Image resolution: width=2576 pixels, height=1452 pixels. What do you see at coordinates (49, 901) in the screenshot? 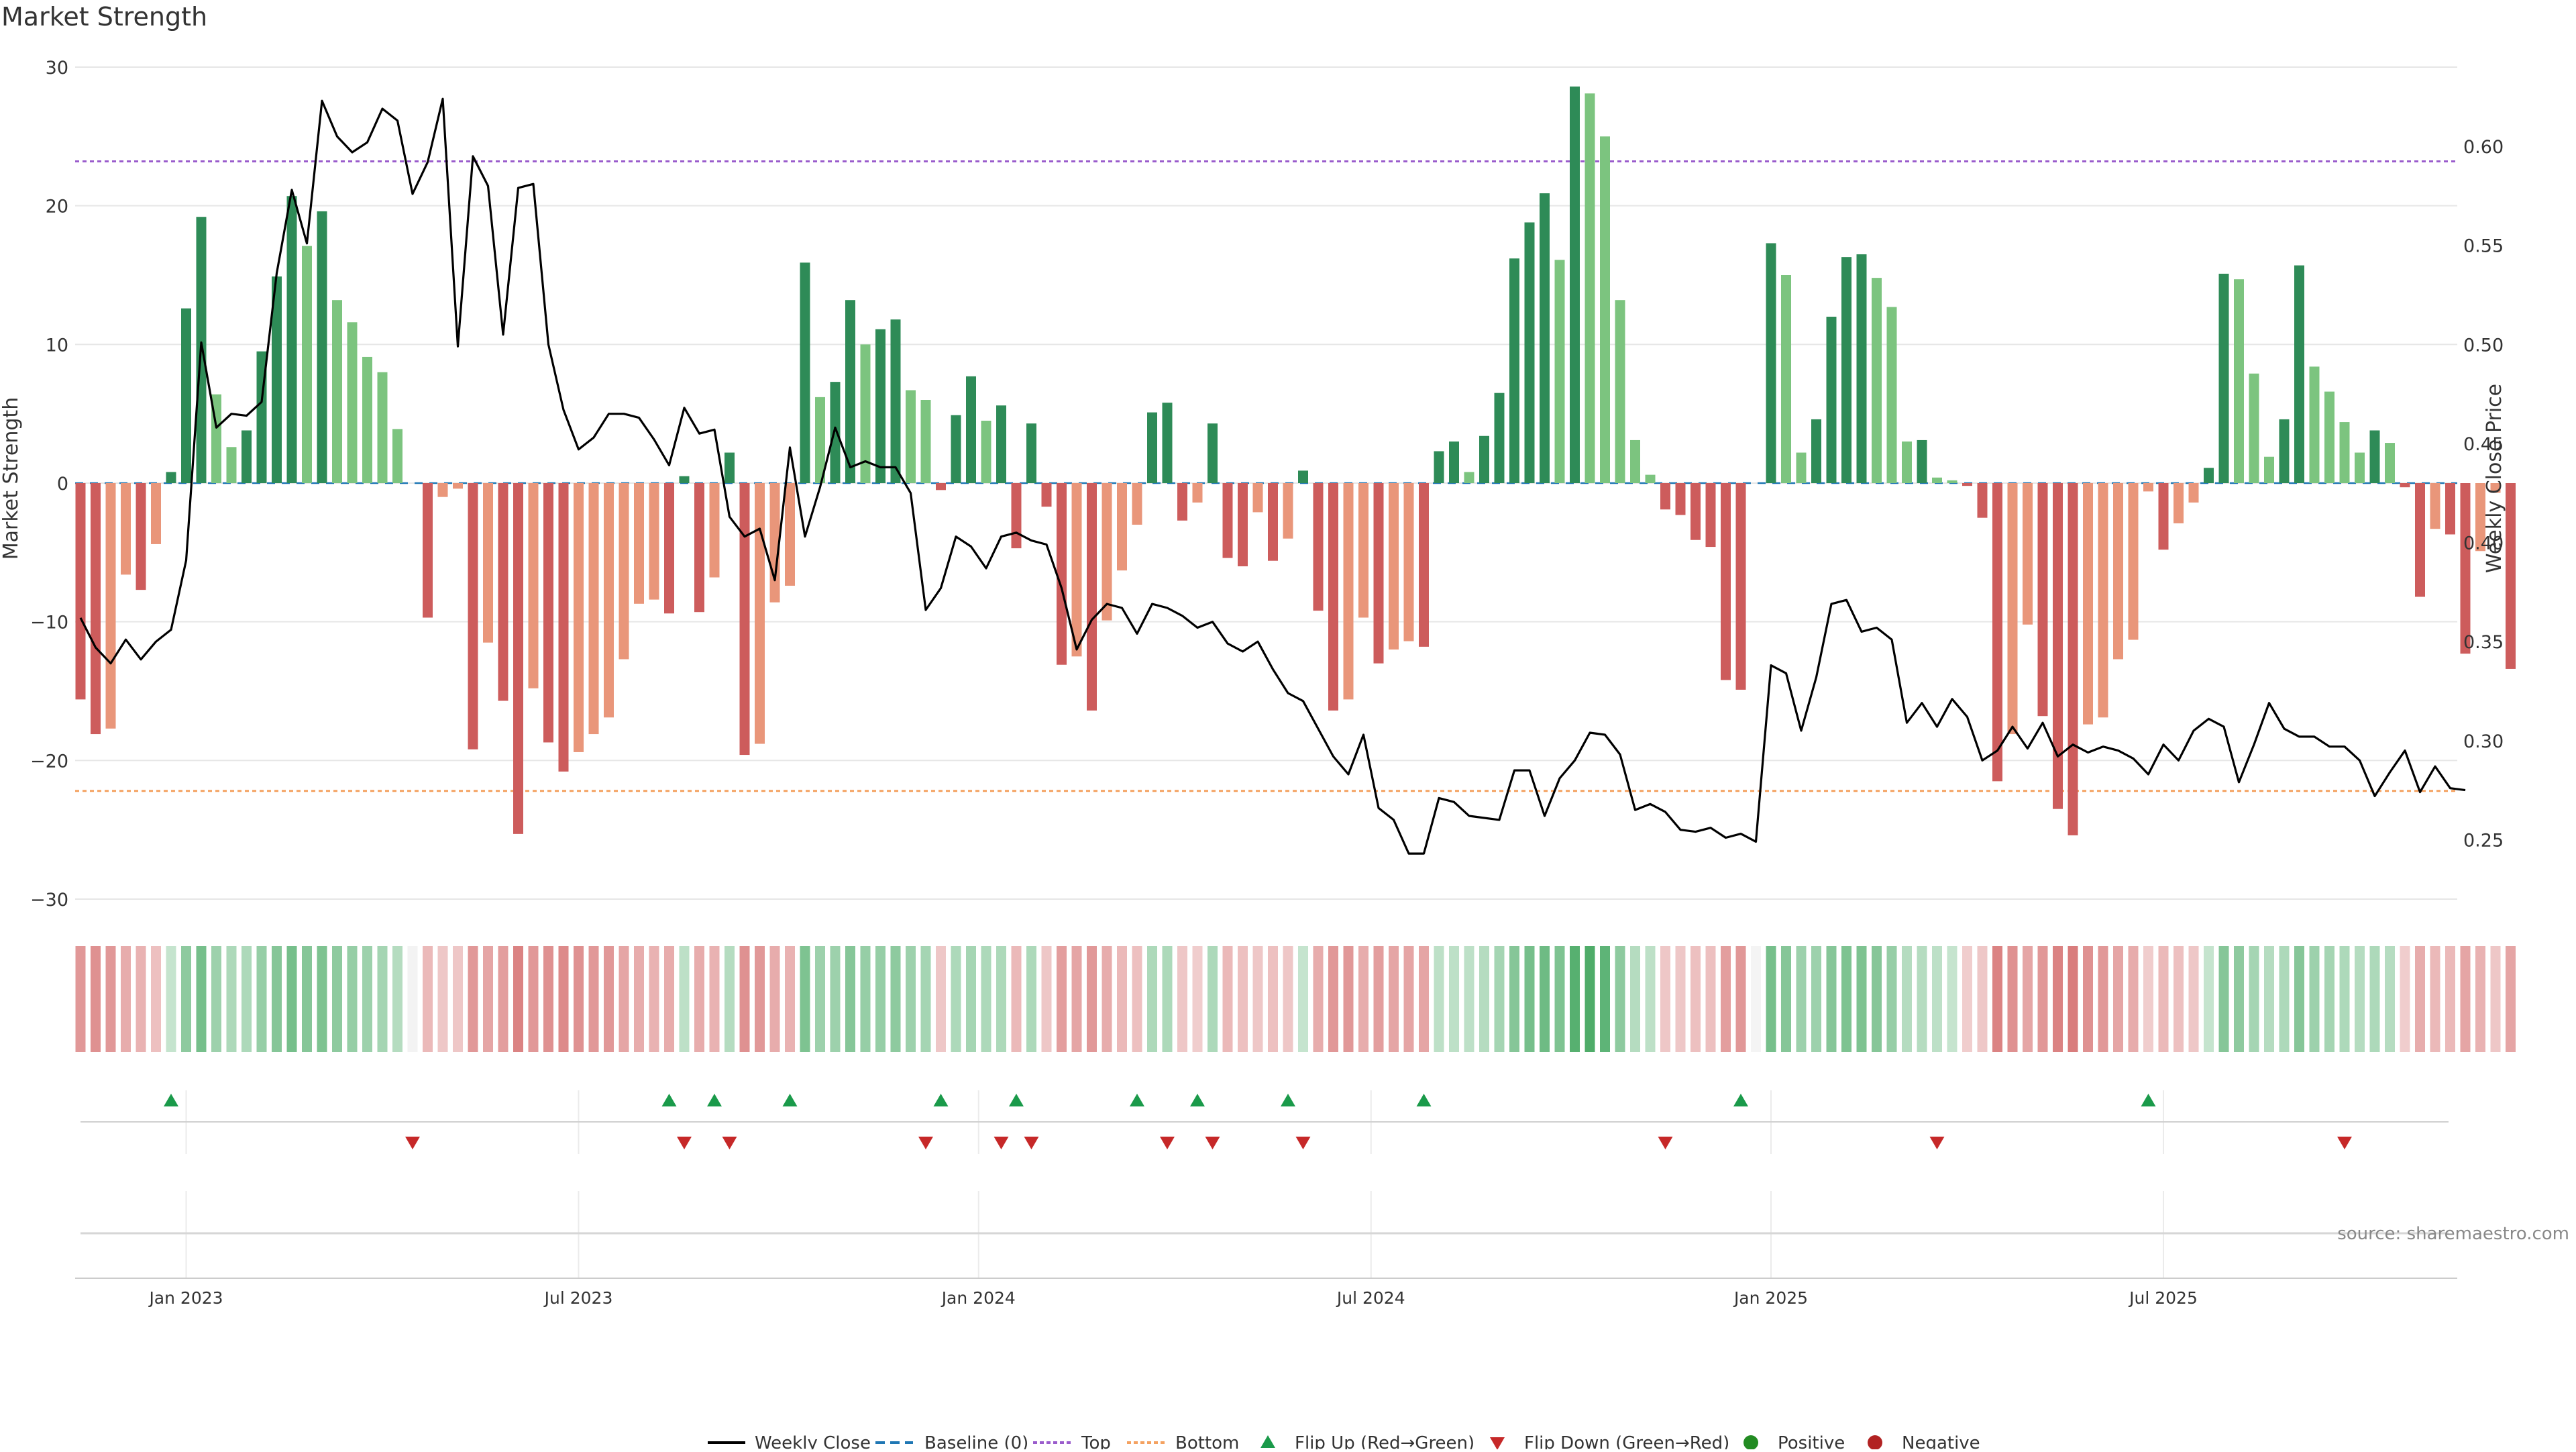
I see `y-tick-label-left: −30` at bounding box center [49, 901].